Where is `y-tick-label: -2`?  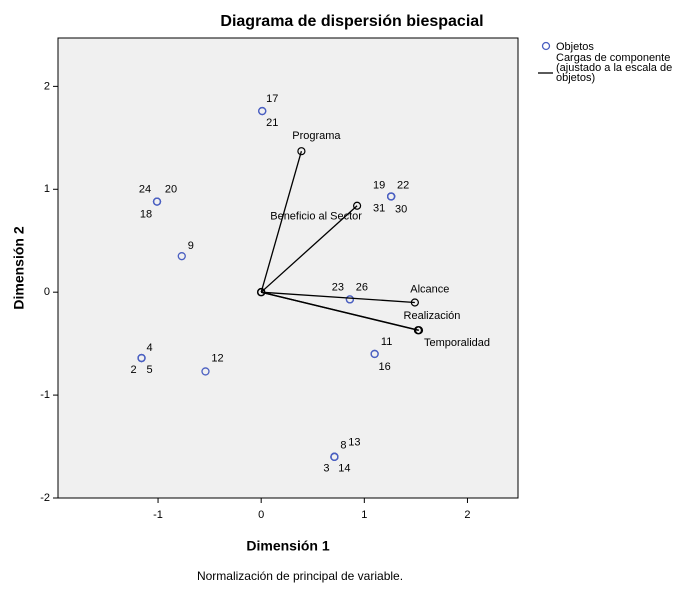
y-tick-label: -2 is located at coordinates (45, 498).